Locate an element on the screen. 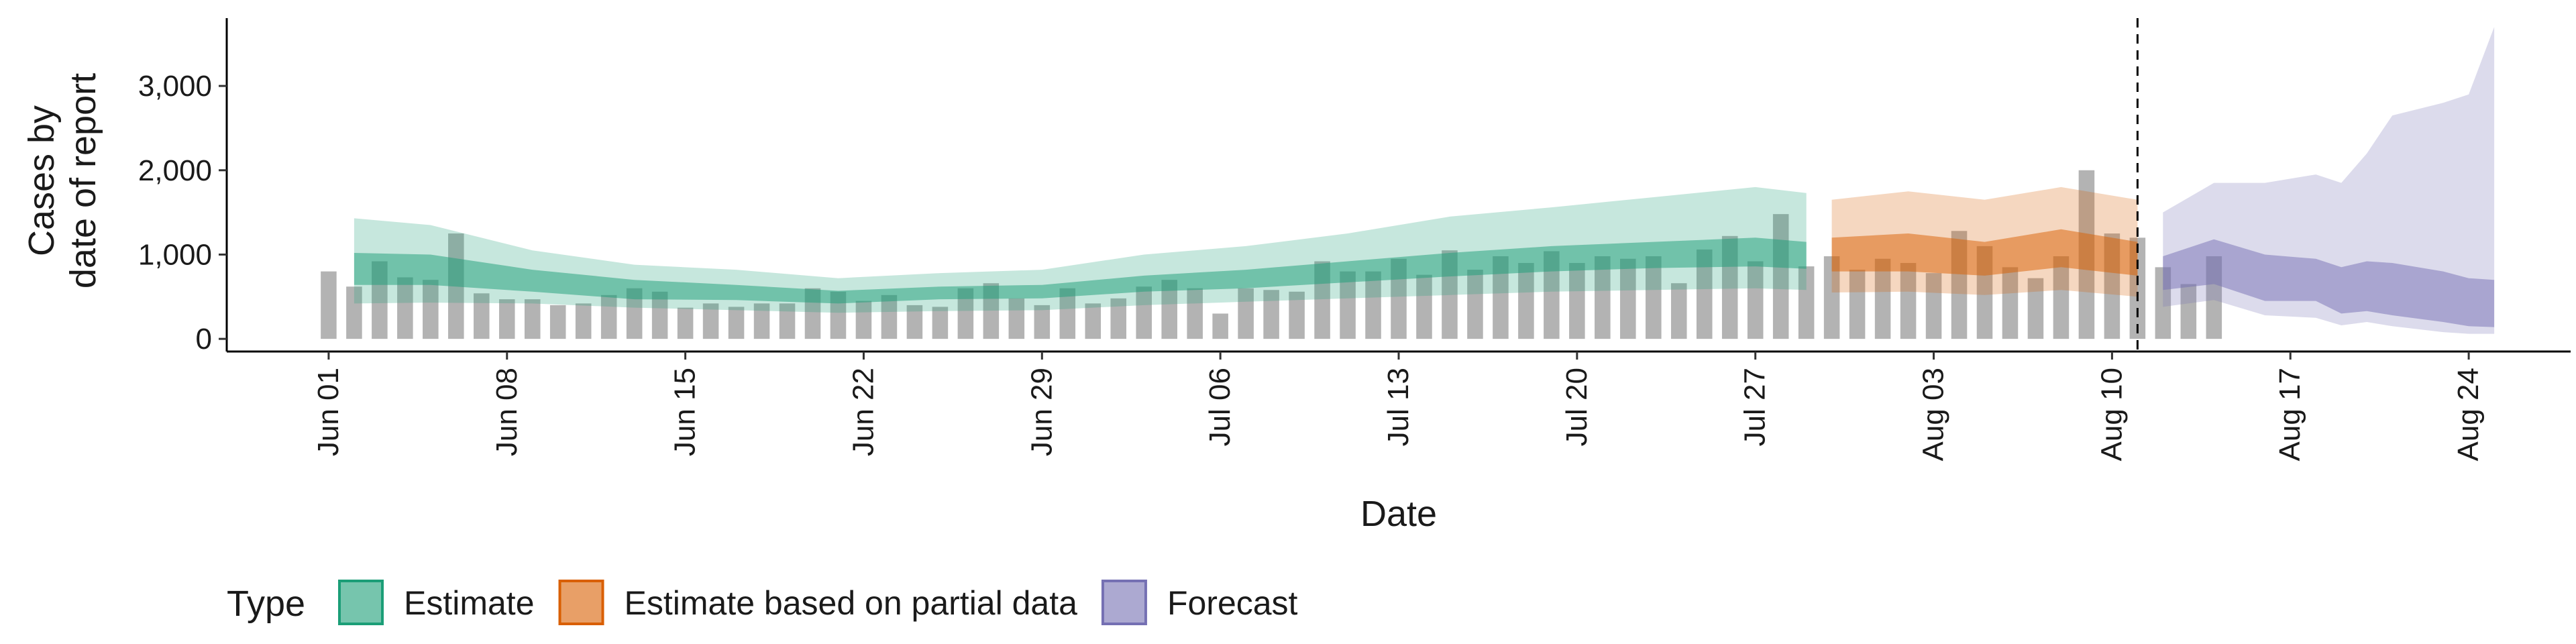 The width and height of the screenshot is (2576, 644). y-axis-title-text: Cases bydate of report is located at coordinates (62, 180).